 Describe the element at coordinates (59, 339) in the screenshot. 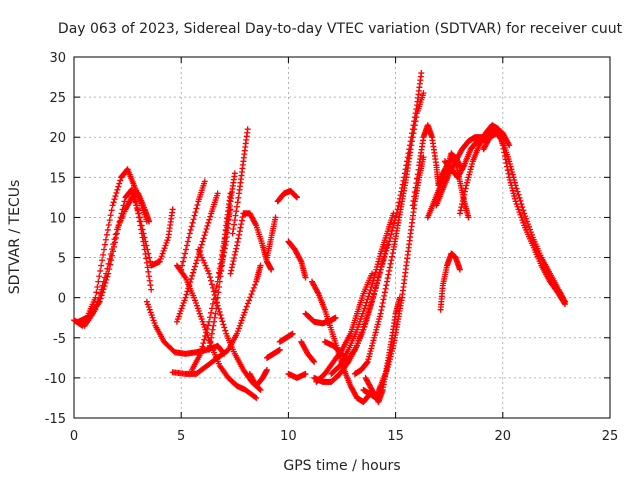

I see `y-tick-label: -5` at that location.